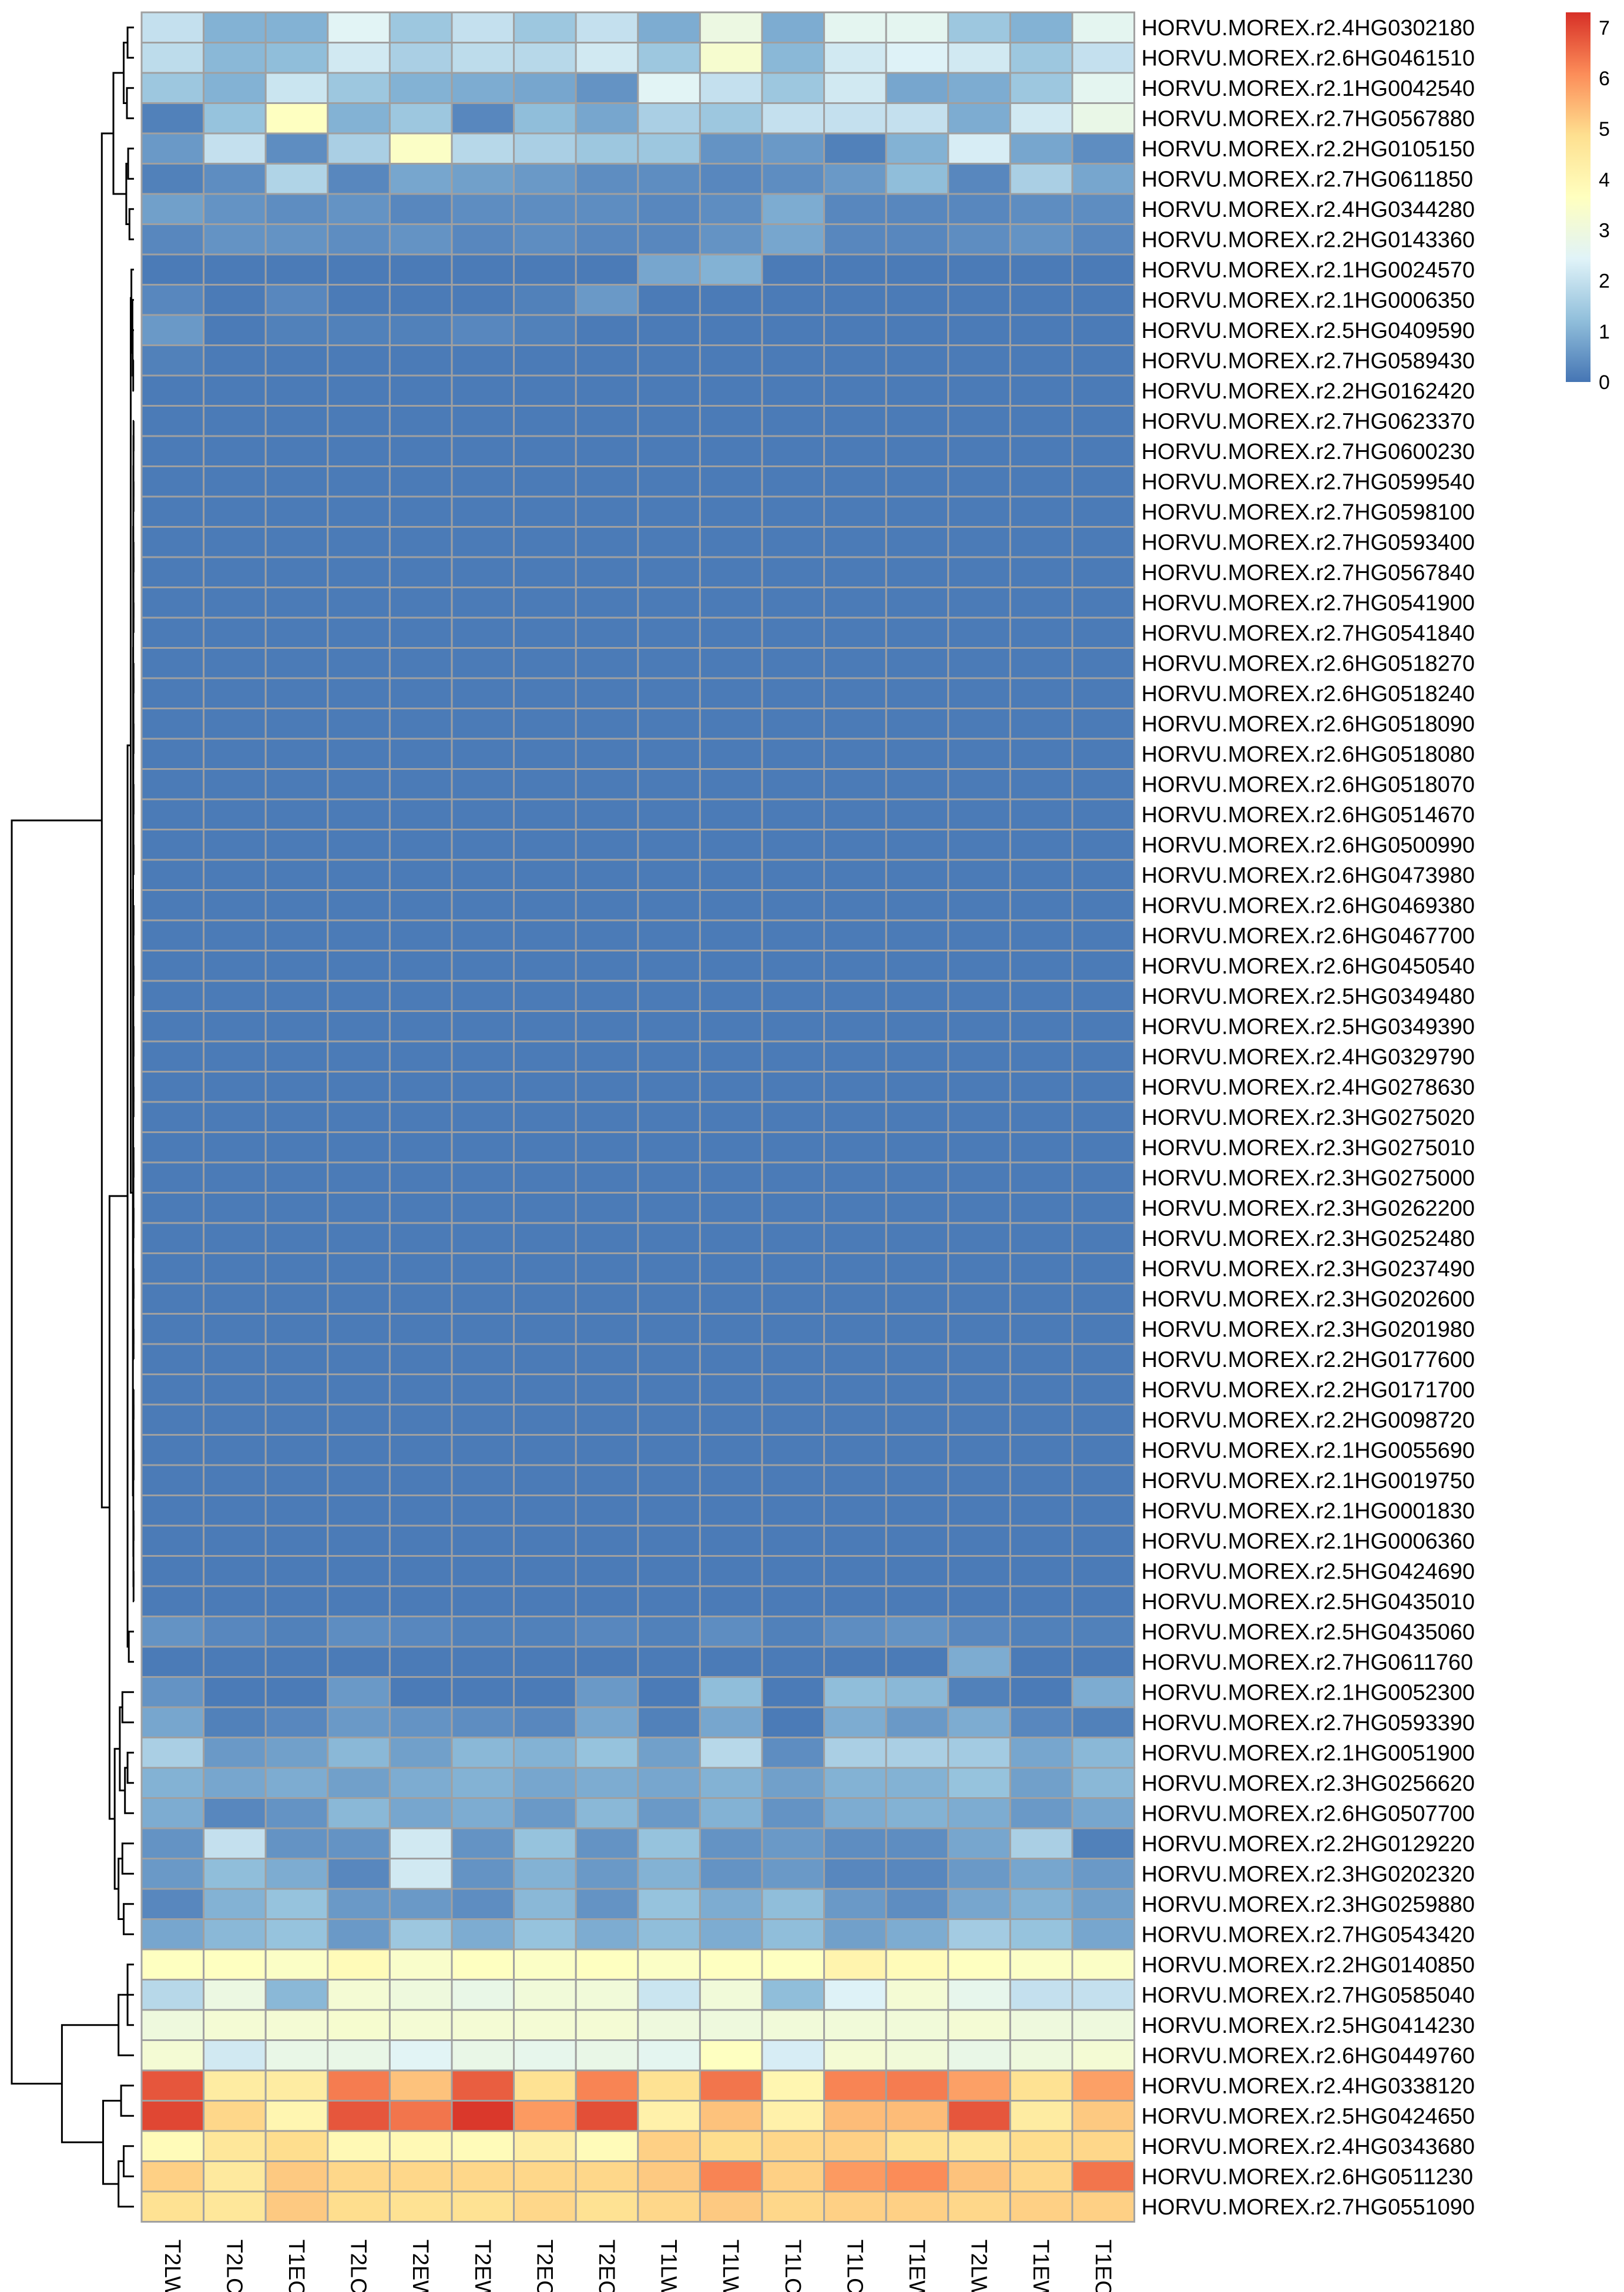  What do you see at coordinates (1308, 2177) in the screenshot?
I see `row-label: HORVU.MOREX.r2.6HG0511230` at bounding box center [1308, 2177].